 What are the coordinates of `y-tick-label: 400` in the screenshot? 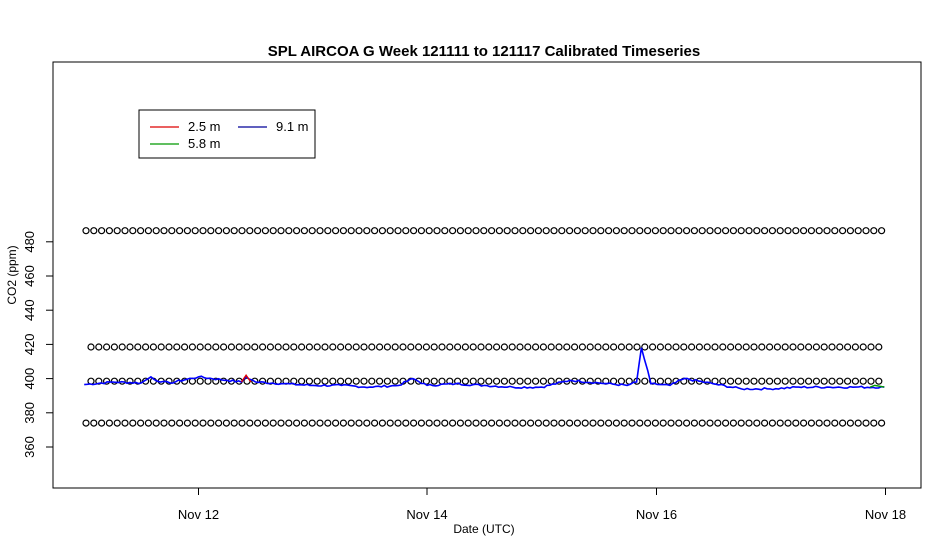 It's located at (29, 379).